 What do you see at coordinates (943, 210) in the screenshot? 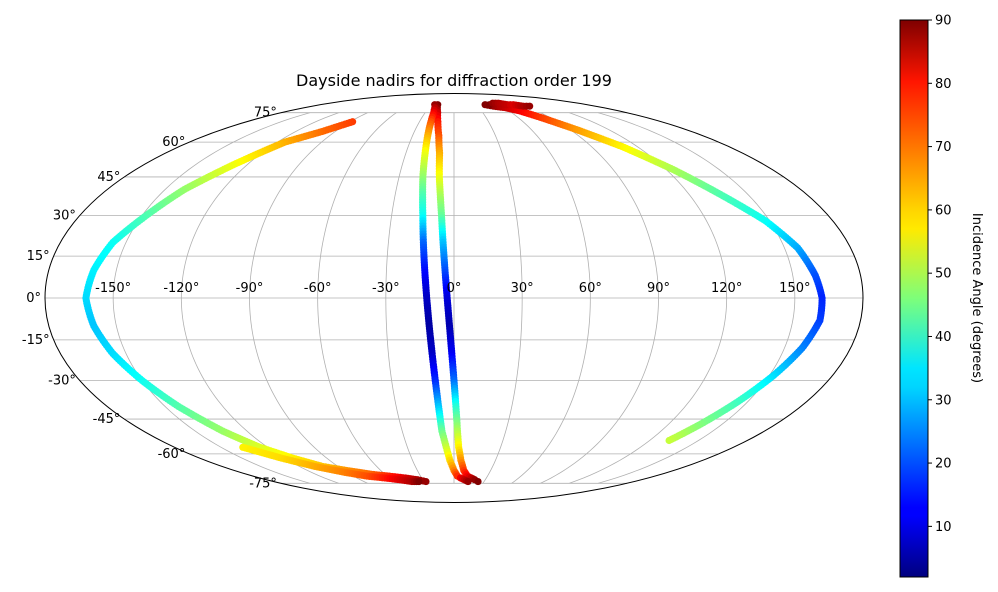
I see `colorbar-tick-label: 60` at bounding box center [943, 210].